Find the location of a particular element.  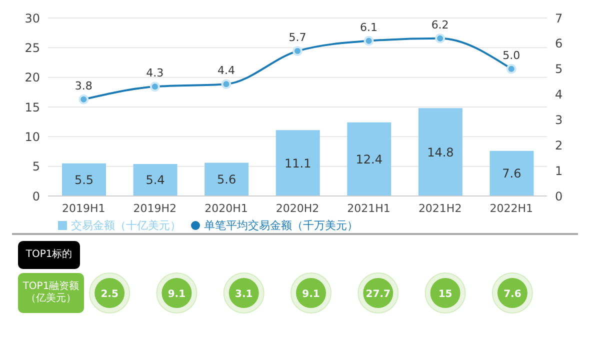

x-tick-label: 2021H2 is located at coordinates (440, 208).